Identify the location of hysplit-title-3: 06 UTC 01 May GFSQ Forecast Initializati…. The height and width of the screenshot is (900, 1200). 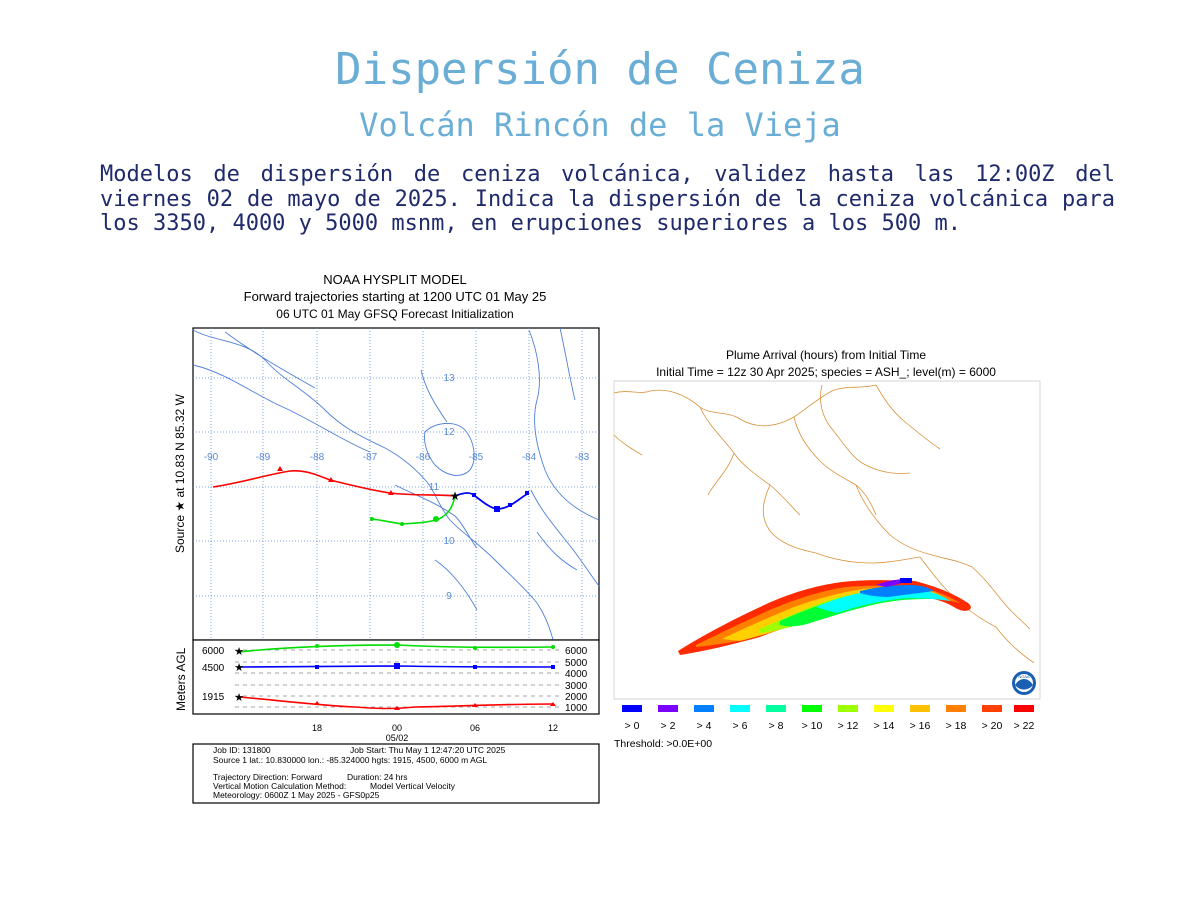
(394, 314).